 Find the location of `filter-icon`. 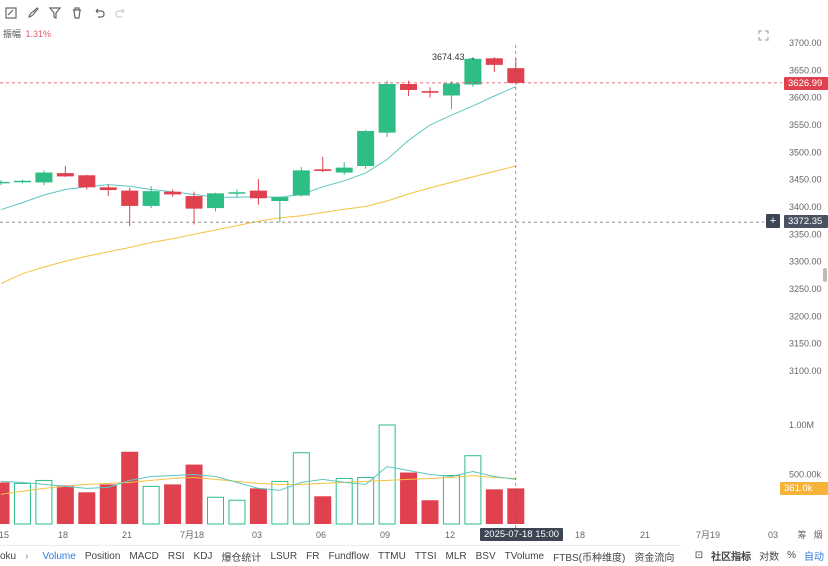

filter-icon is located at coordinates (55, 13).